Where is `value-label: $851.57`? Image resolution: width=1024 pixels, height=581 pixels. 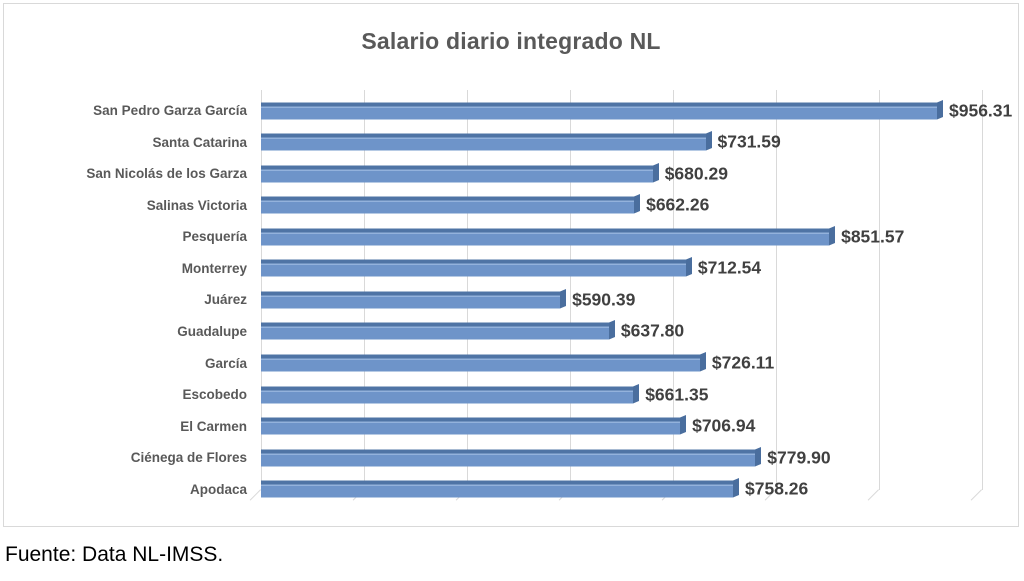
value-label: $851.57 is located at coordinates (873, 236).